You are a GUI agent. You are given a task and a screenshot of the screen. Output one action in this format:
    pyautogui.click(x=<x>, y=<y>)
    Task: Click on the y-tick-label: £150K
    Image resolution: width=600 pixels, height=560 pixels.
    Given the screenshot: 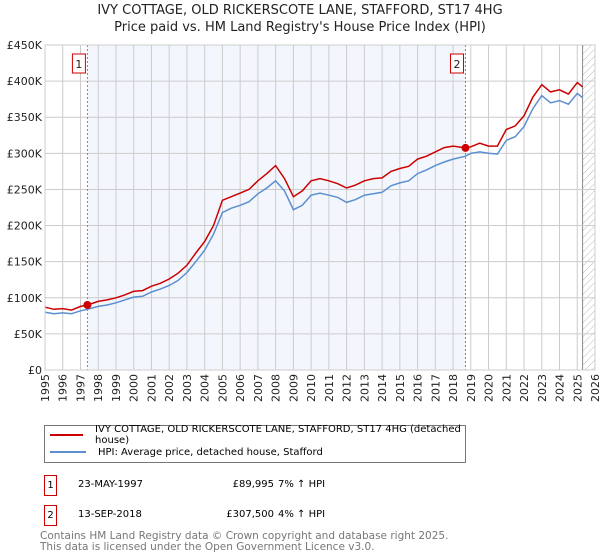 What is the action you would take?
    pyautogui.click(x=25, y=262)
    